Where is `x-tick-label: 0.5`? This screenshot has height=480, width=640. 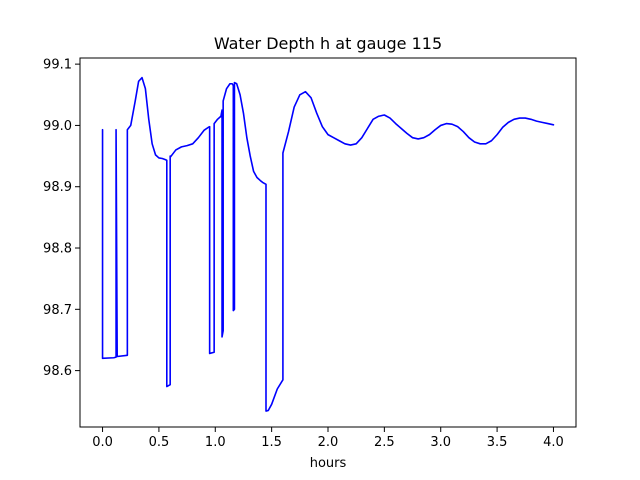 x-tick-label: 0.5 is located at coordinates (159, 442).